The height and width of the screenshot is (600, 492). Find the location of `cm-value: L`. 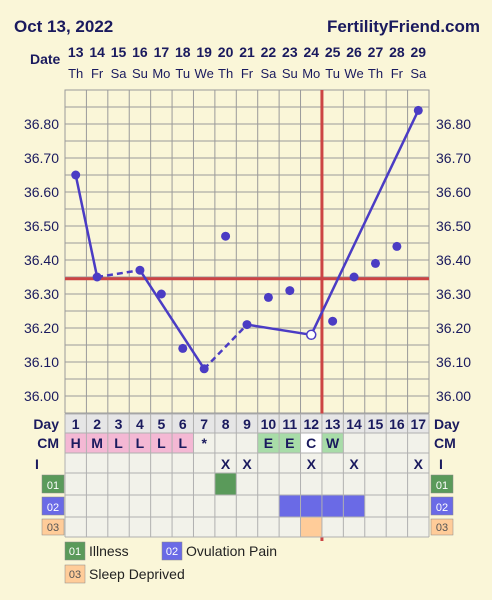

cm-value: L is located at coordinates (161, 443).